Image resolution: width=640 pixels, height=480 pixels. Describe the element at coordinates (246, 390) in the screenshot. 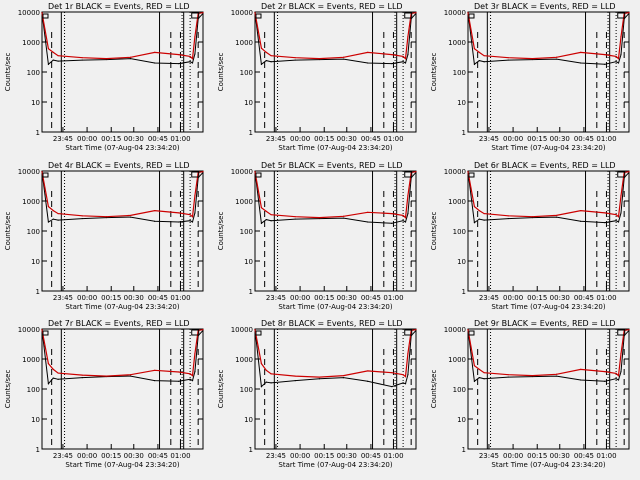

I see `y-tick-label: 100` at that location.